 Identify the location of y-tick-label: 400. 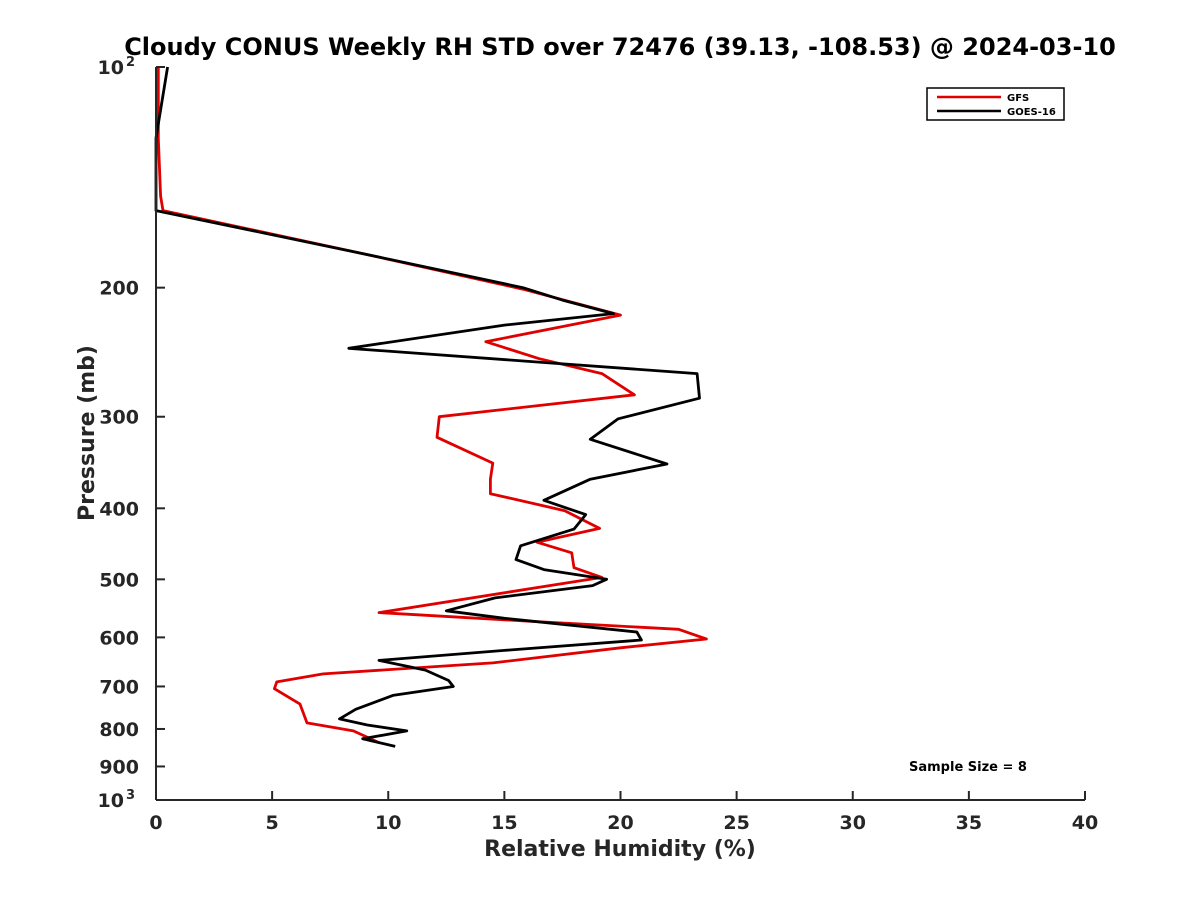
(119, 509).